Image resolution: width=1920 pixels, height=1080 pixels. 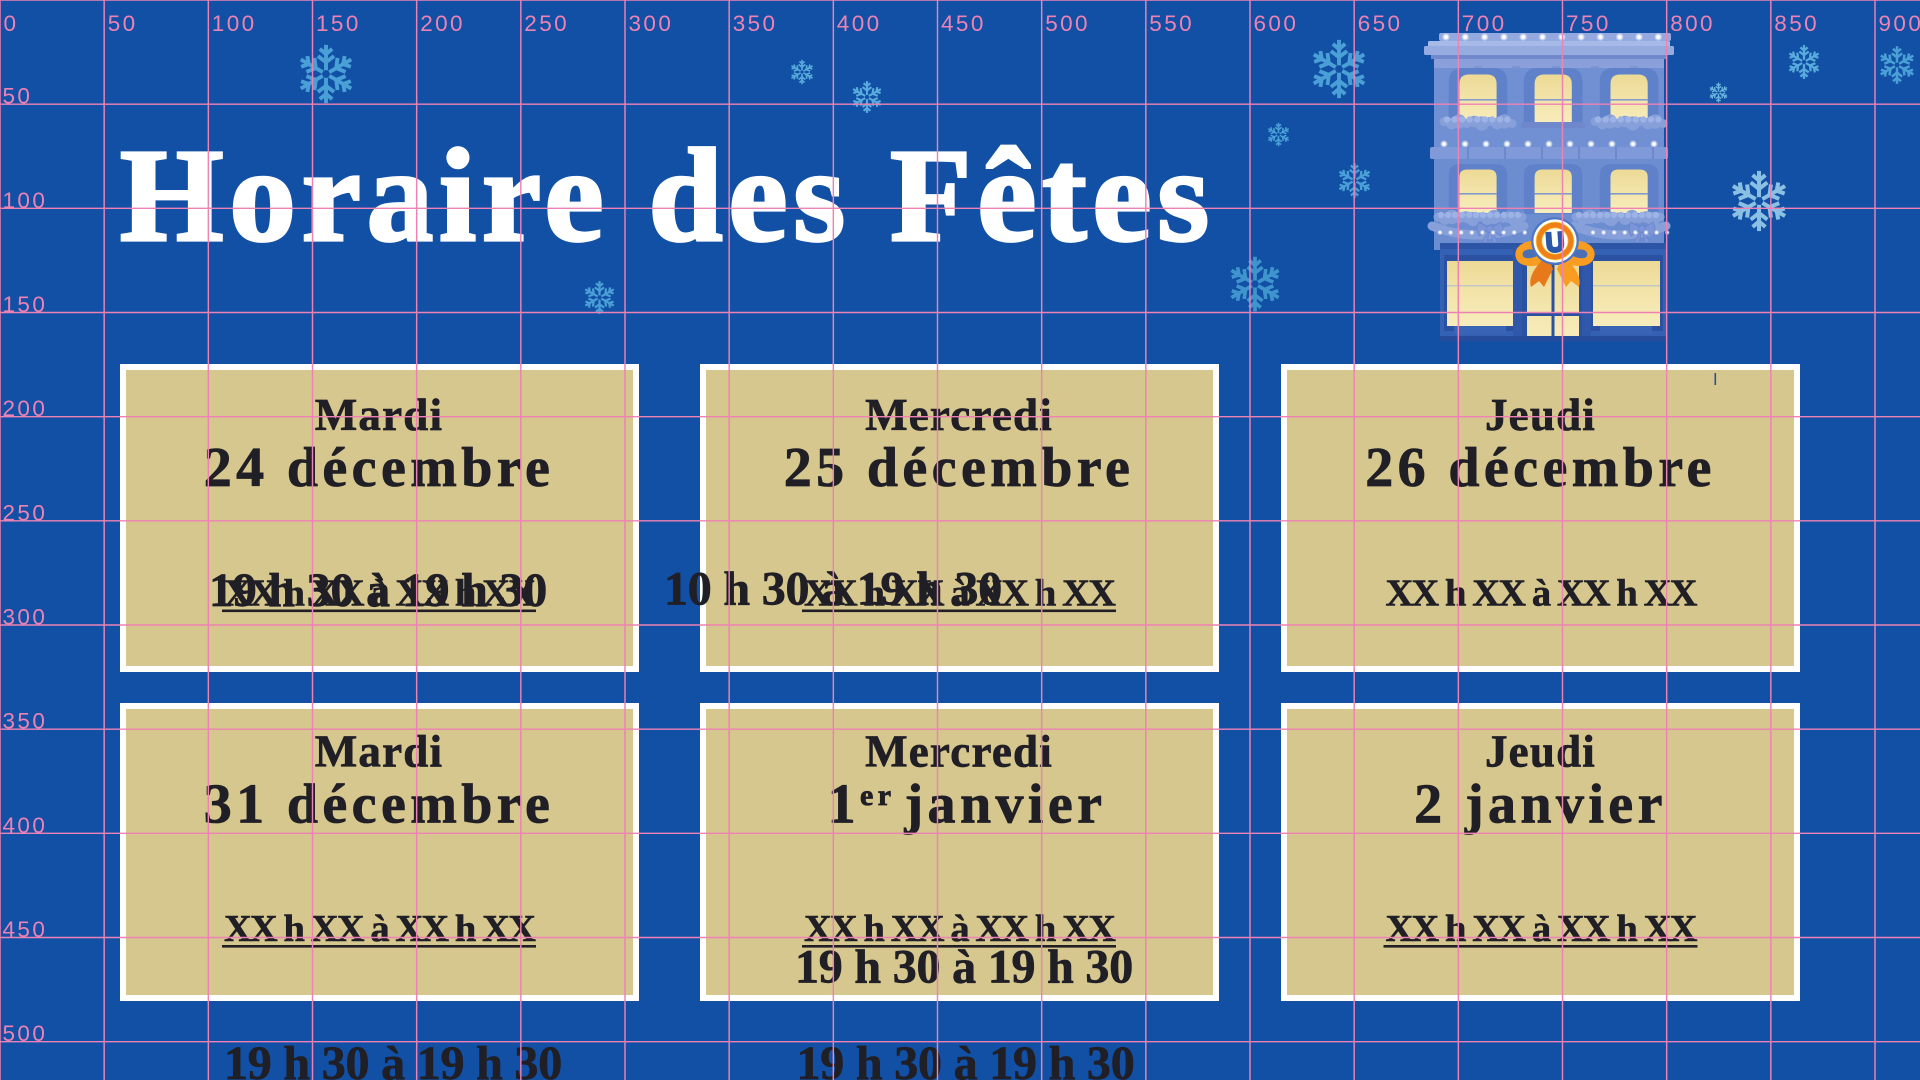 What do you see at coordinates (1540, 805) in the screenshot?
I see `svg-text: 2 janvier` at bounding box center [1540, 805].